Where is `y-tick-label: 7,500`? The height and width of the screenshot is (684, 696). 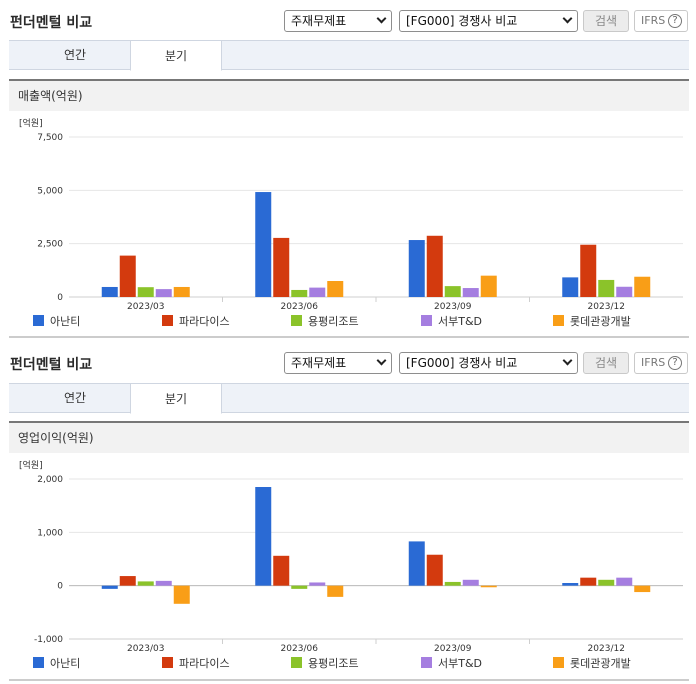 y-tick-label: 7,500 is located at coordinates (50, 138).